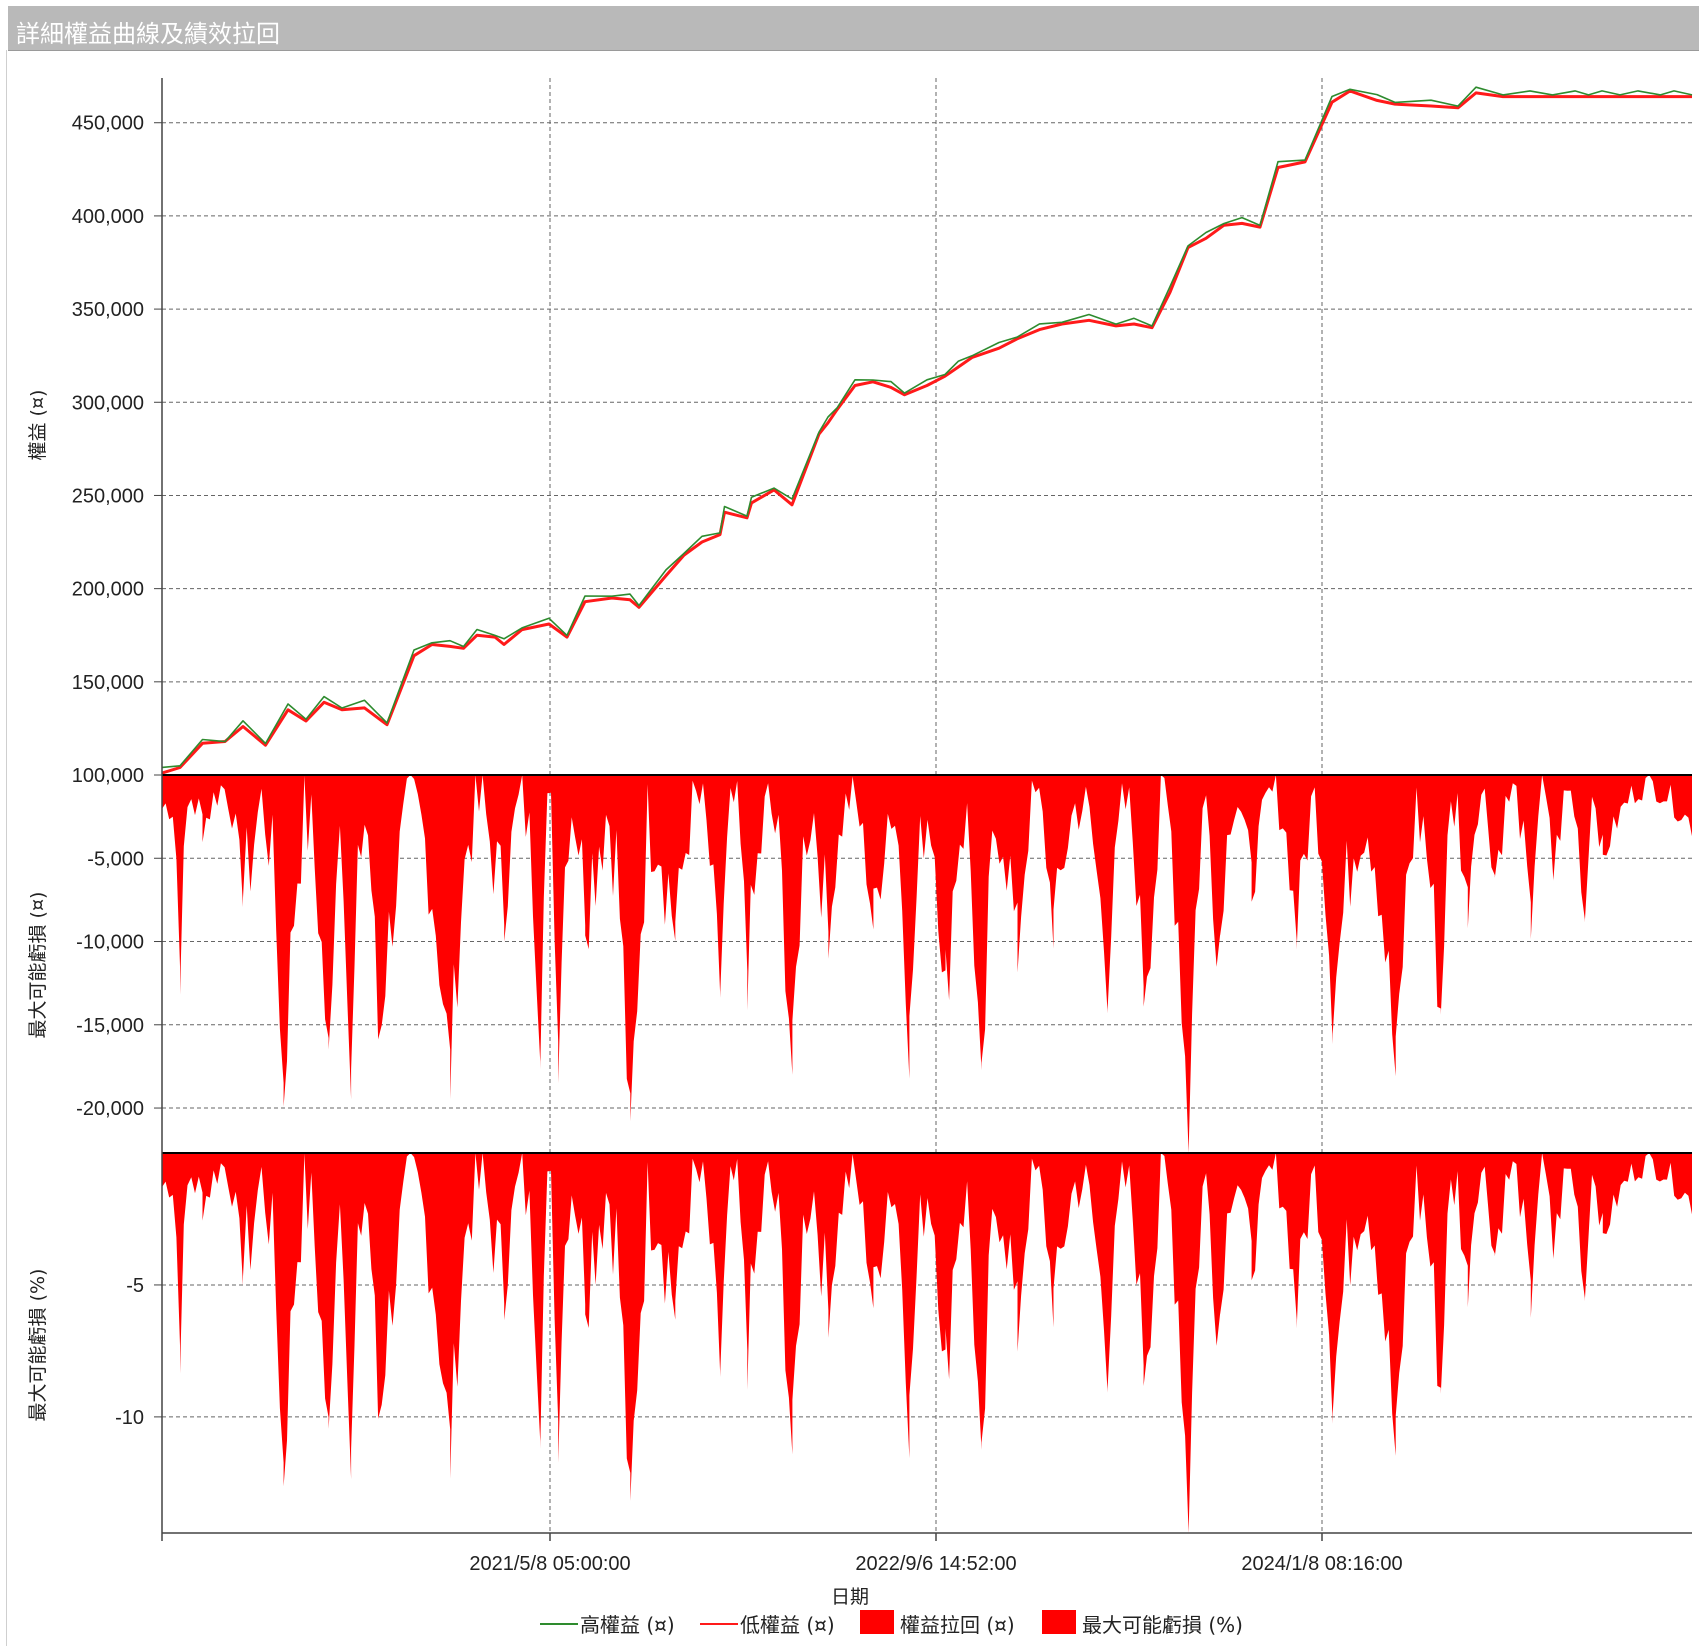  Describe the element at coordinates (110, 1109) in the screenshot. I see `y-tick-label: -20,000` at that location.